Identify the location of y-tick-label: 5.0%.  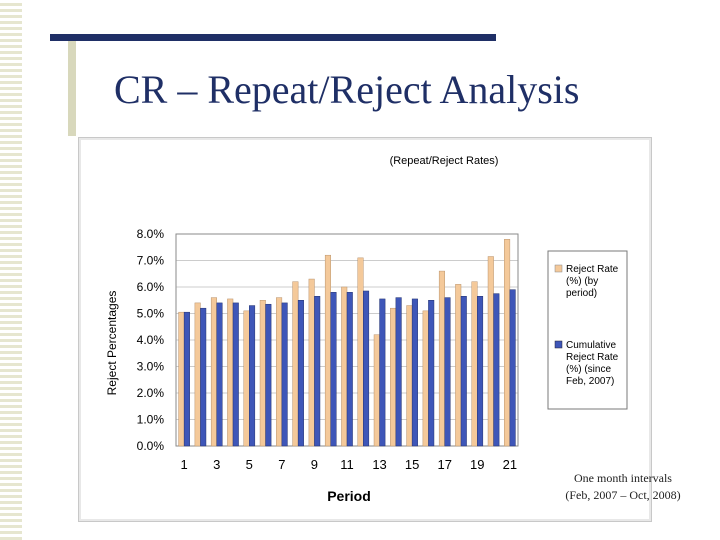
(151, 314).